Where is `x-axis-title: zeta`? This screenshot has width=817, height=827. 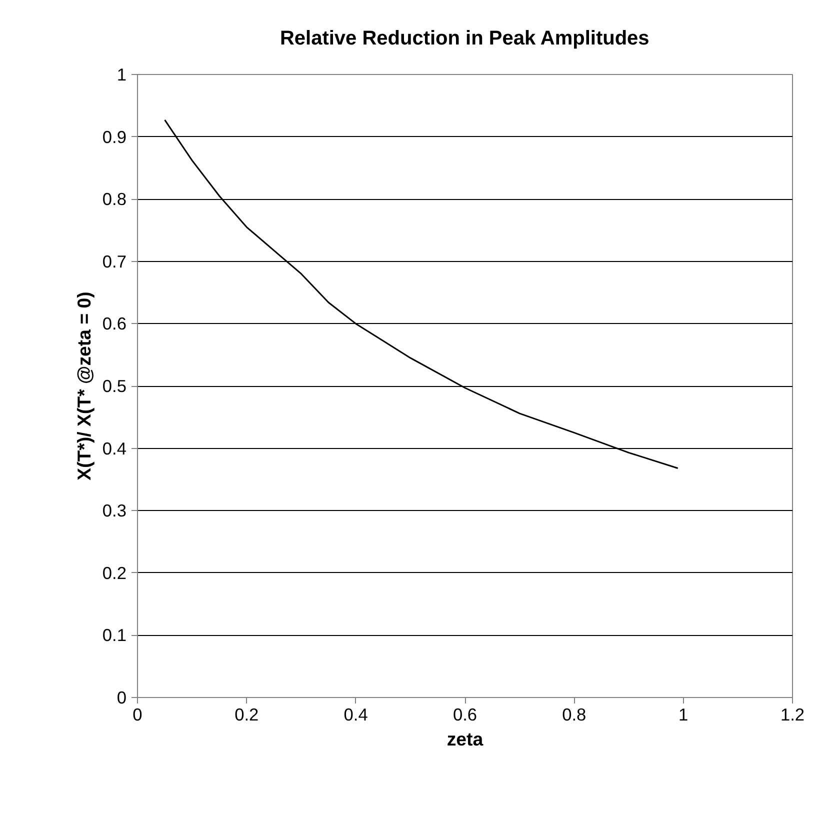 x-axis-title: zeta is located at coordinates (465, 739).